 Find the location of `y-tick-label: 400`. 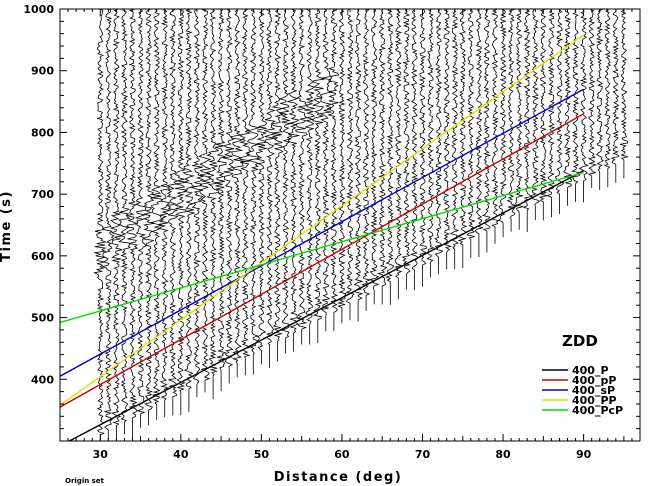

y-tick-label: 400 is located at coordinates (42, 379).